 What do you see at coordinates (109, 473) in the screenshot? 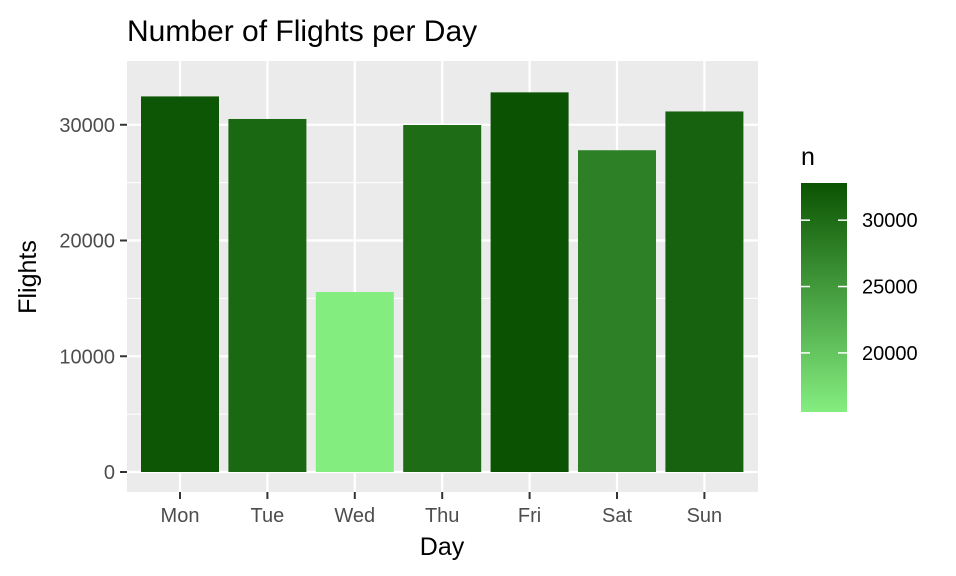
I see `y-tick-label: 0` at bounding box center [109, 473].